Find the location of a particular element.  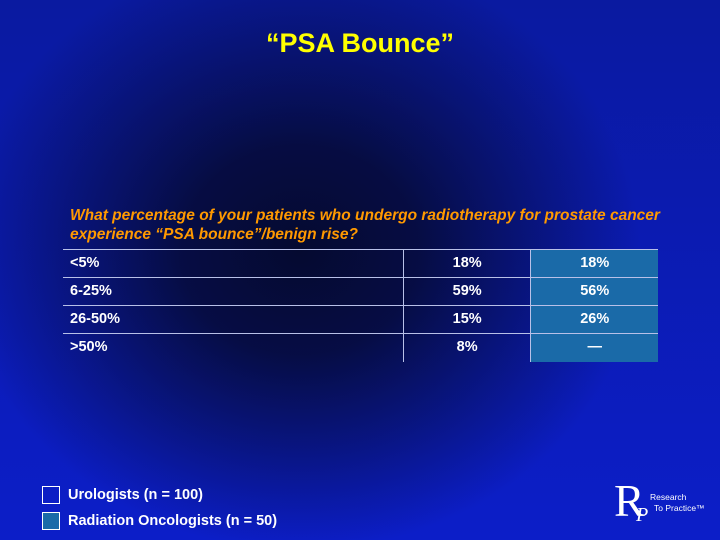

logo-text: Research To Practice™ is located at coordinates (677, 503).